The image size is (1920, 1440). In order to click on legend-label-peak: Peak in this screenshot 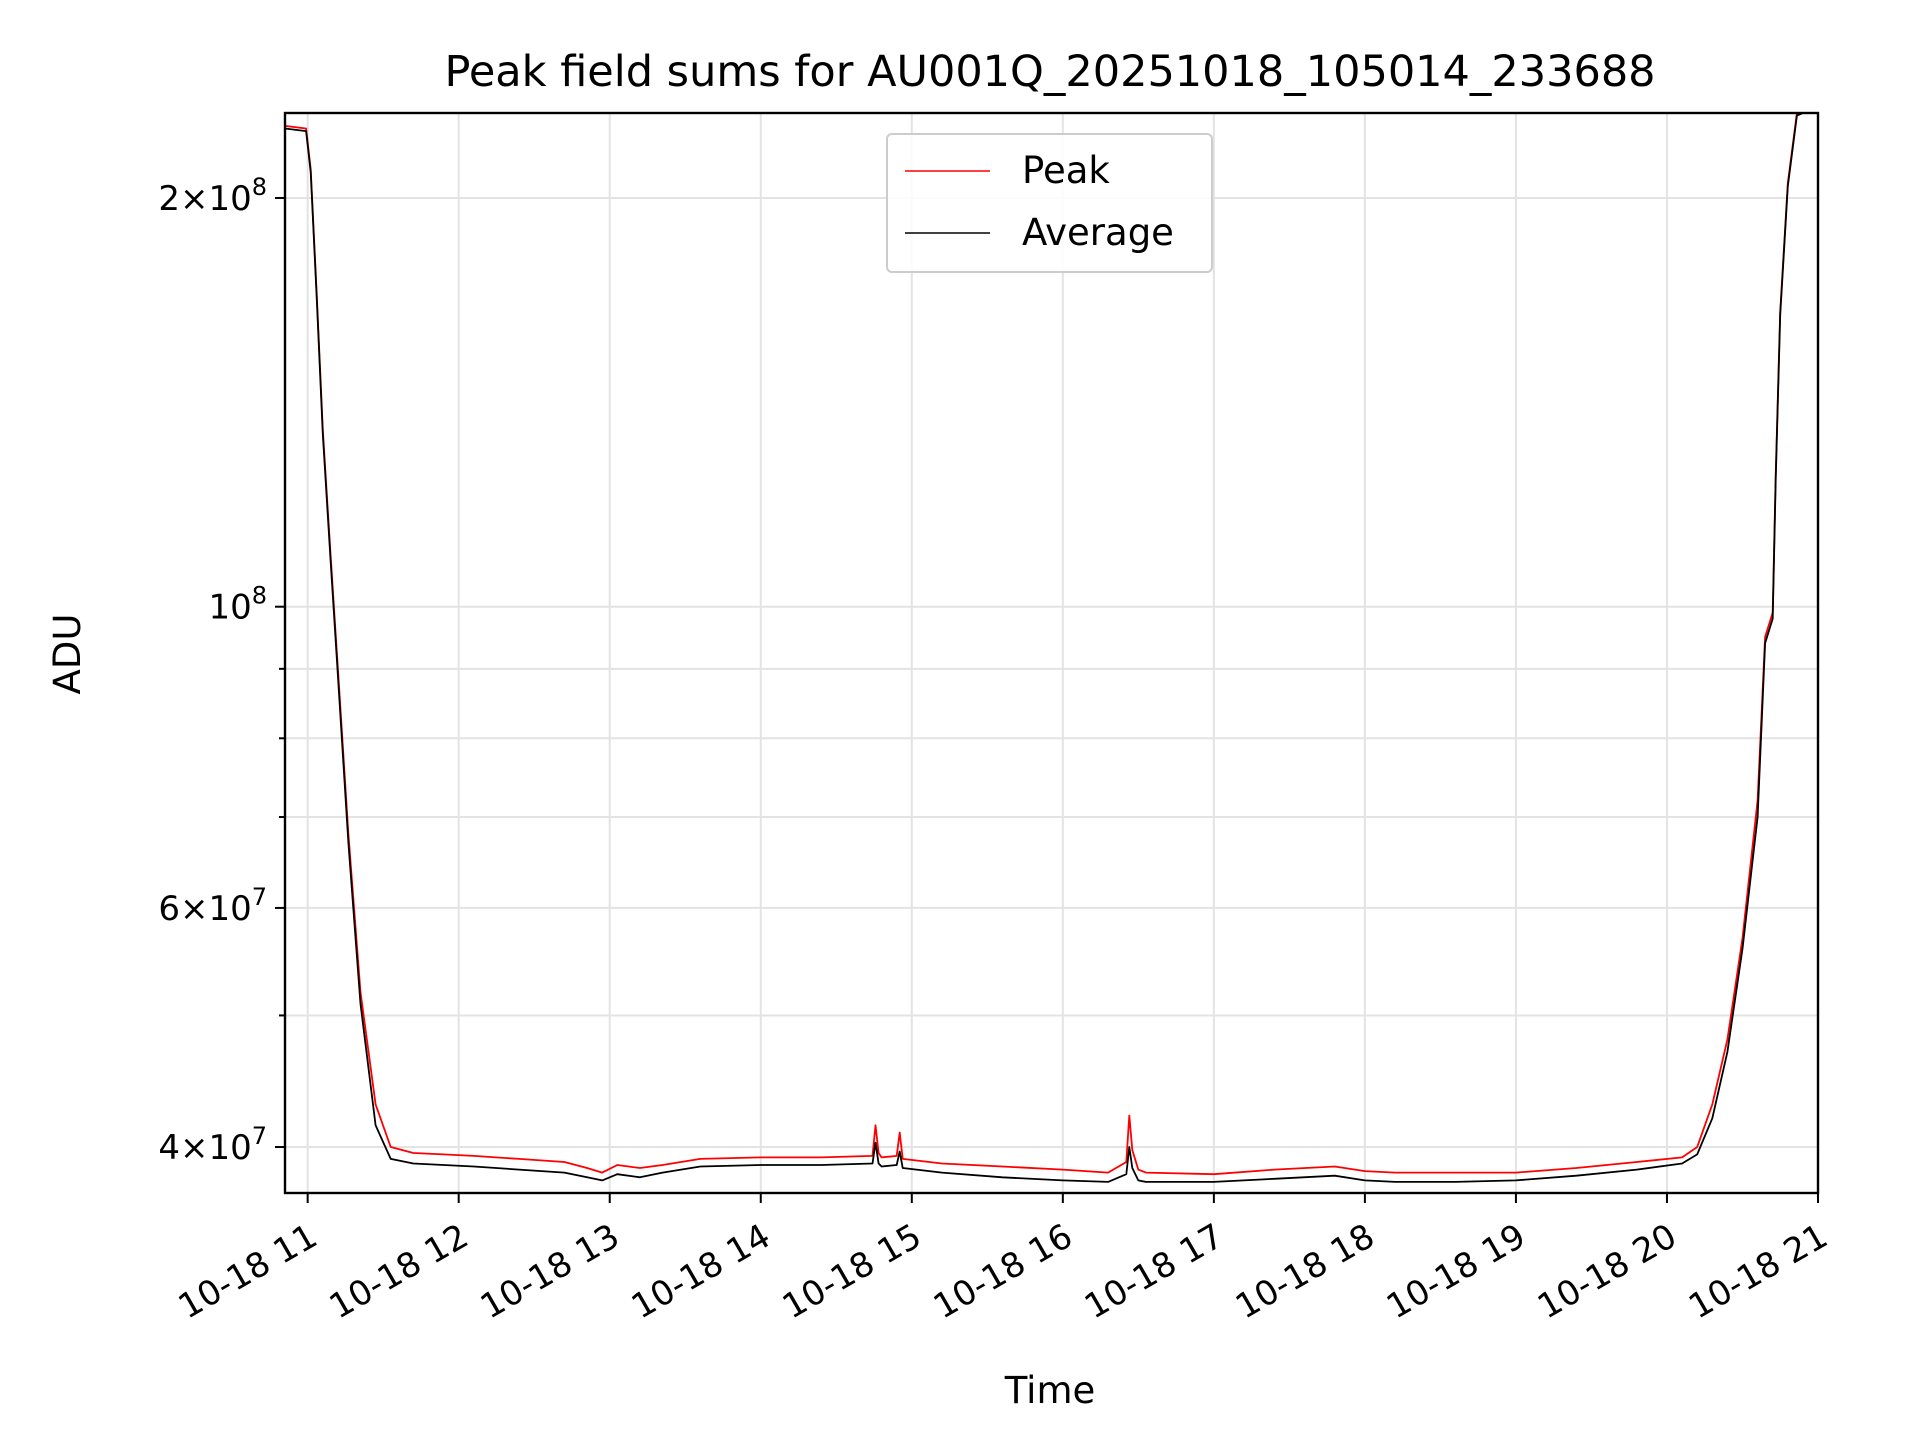, I will do `click(1066, 170)`.